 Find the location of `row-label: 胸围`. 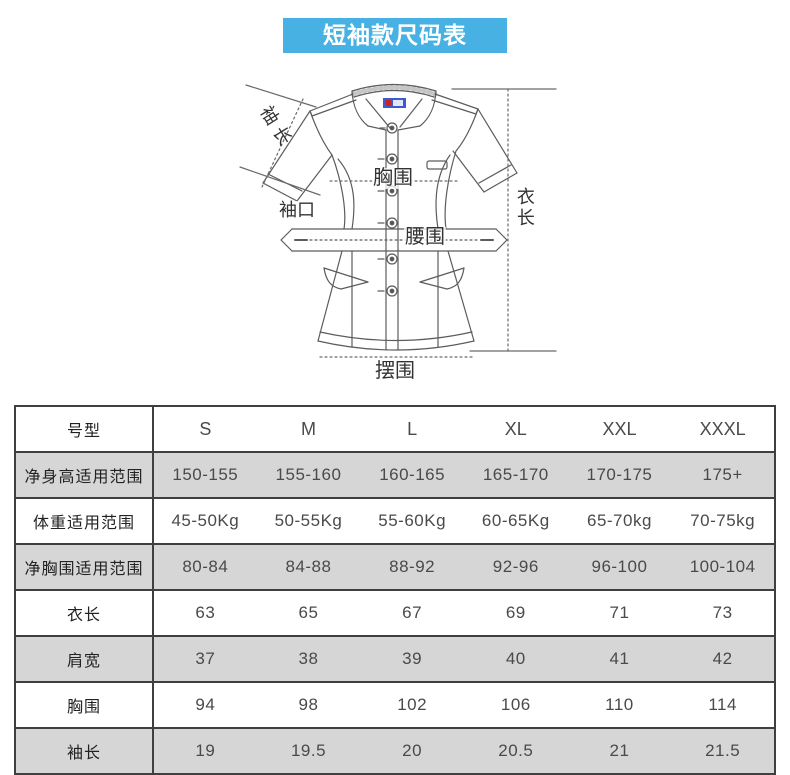

row-label: 胸围 is located at coordinates (84, 705).